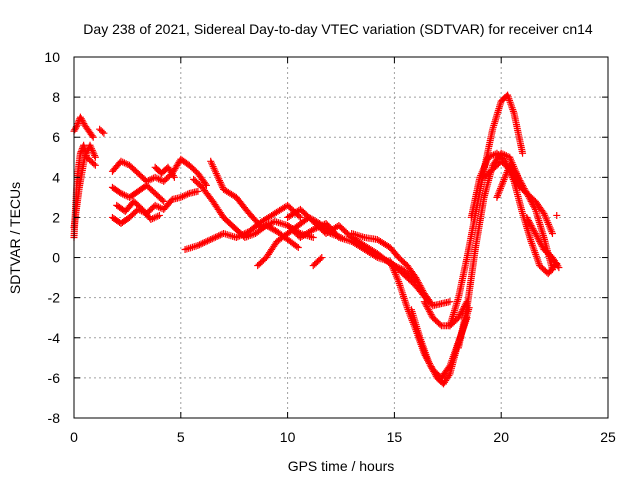  I want to click on y-tick-label: 10, so click(52, 57).